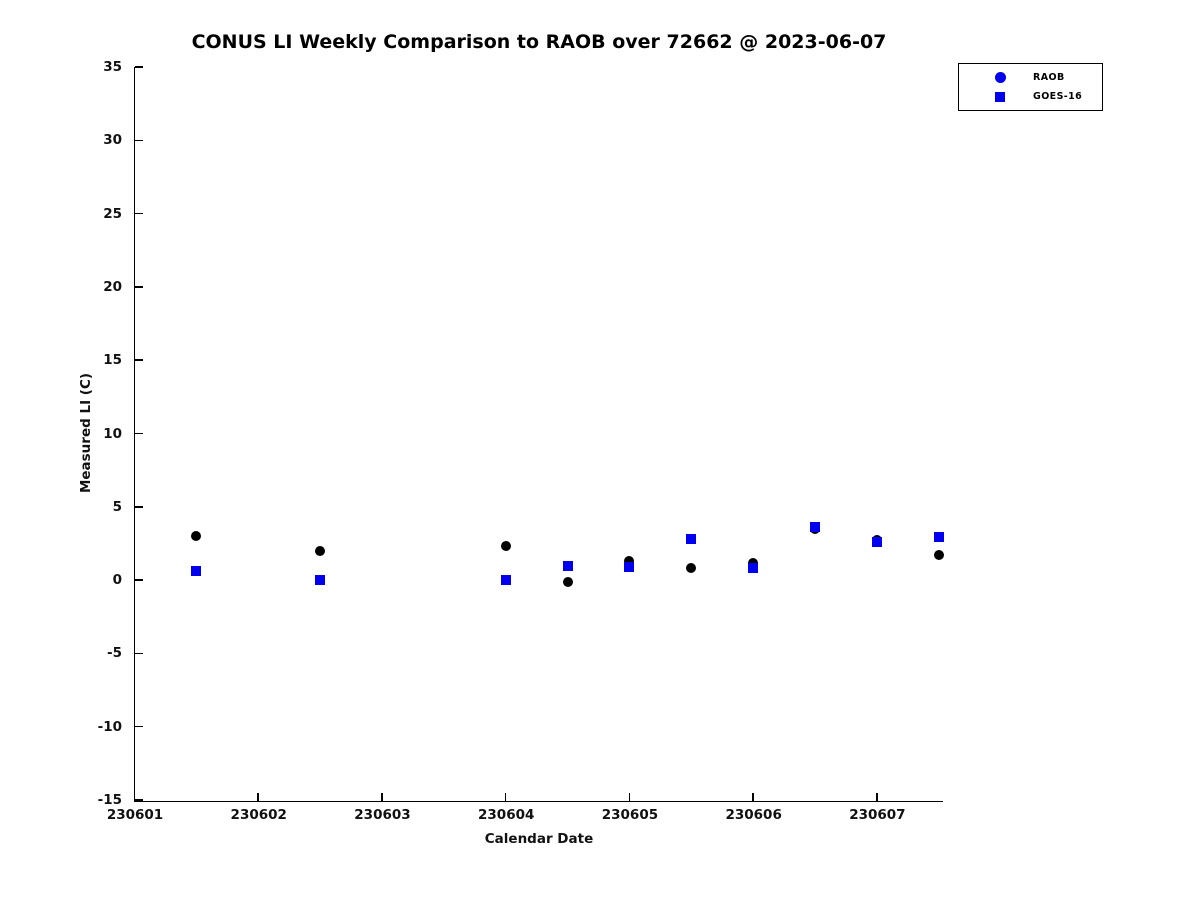 The image size is (1200, 900). Describe the element at coordinates (112, 286) in the screenshot. I see `y-tick-label: 20` at that location.